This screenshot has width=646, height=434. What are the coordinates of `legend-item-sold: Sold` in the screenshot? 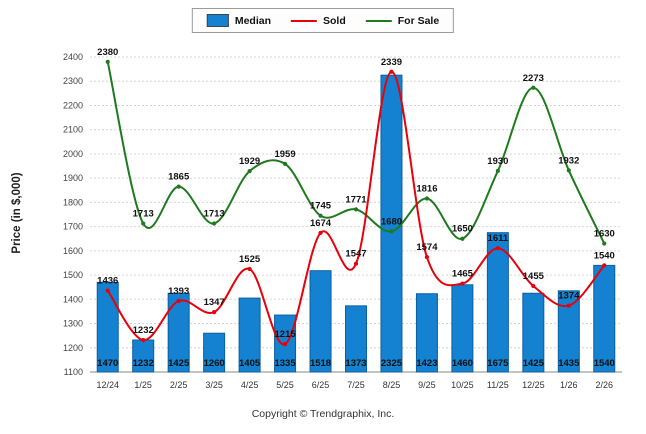 It's located at (318, 21).